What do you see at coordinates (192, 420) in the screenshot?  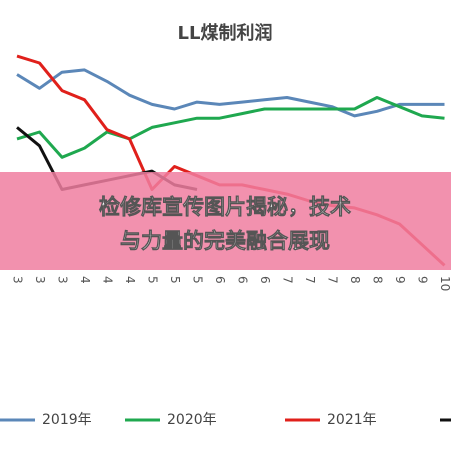 I see `legend-label: 2020年` at bounding box center [192, 420].